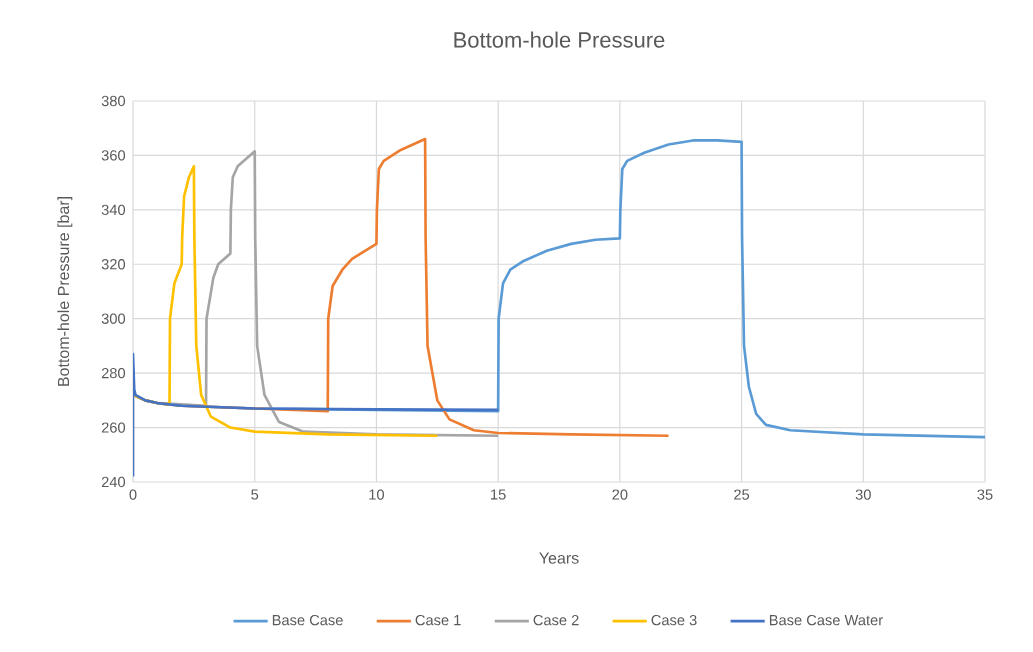  I want to click on legend-label: Case 1, so click(438, 620).